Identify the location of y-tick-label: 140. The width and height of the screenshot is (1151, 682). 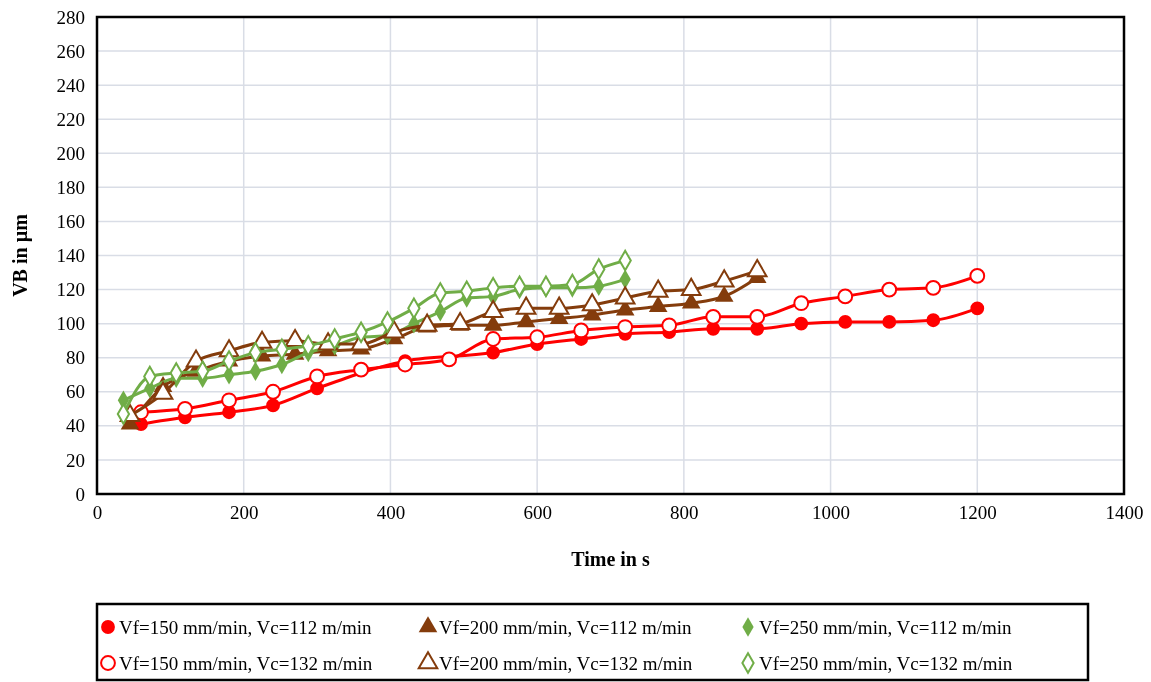
(70, 256).